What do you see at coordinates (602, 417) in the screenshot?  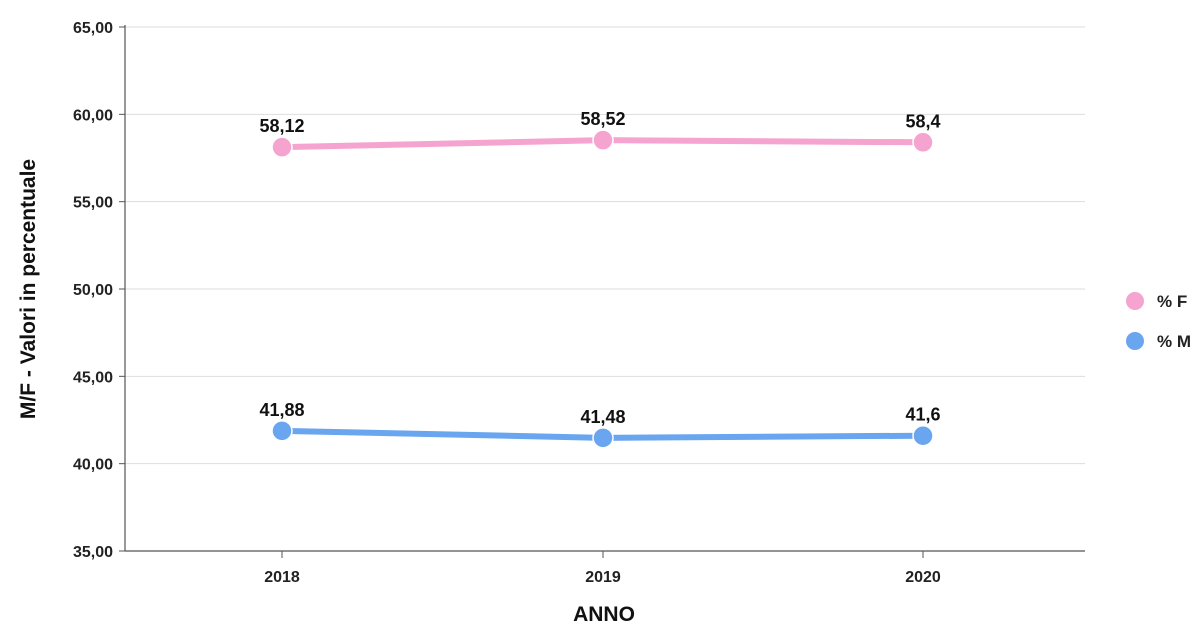 I see `data-label-m: 41,48` at bounding box center [602, 417].